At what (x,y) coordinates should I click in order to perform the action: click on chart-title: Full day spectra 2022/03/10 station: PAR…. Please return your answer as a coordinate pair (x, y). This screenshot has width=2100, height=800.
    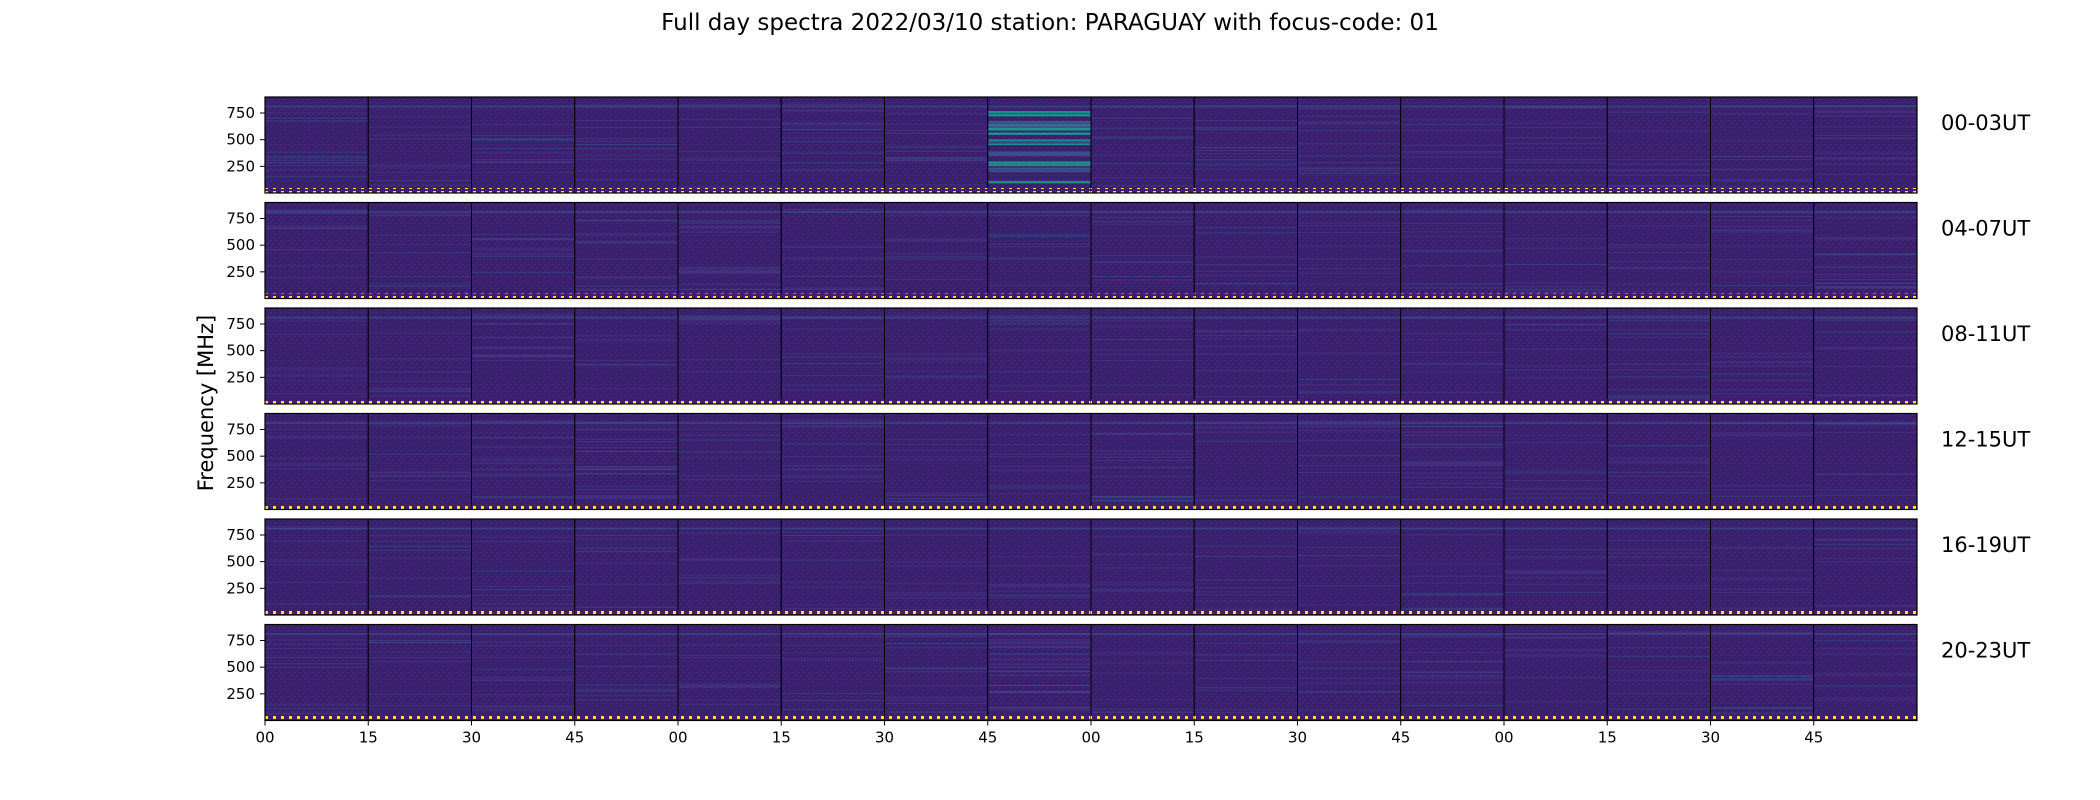
    Looking at the image, I should click on (1050, 23).